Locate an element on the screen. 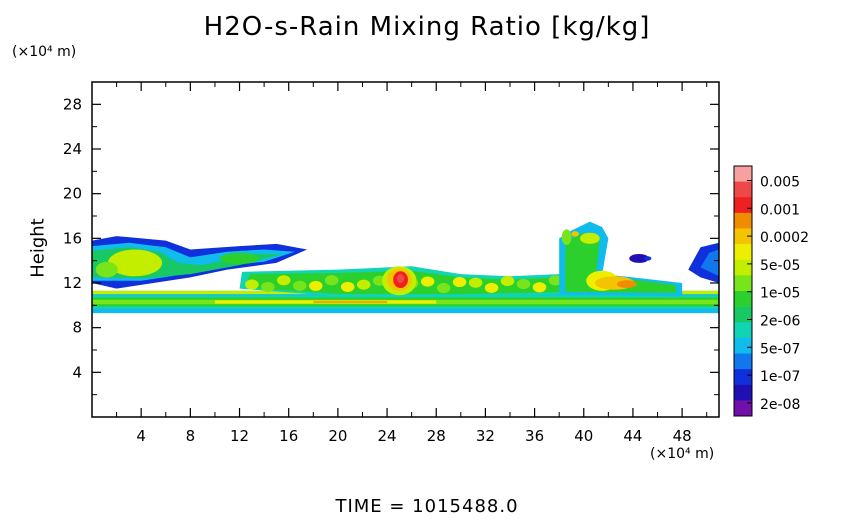 The height and width of the screenshot is (519, 854). y-tick-label: 28 is located at coordinates (72, 104).